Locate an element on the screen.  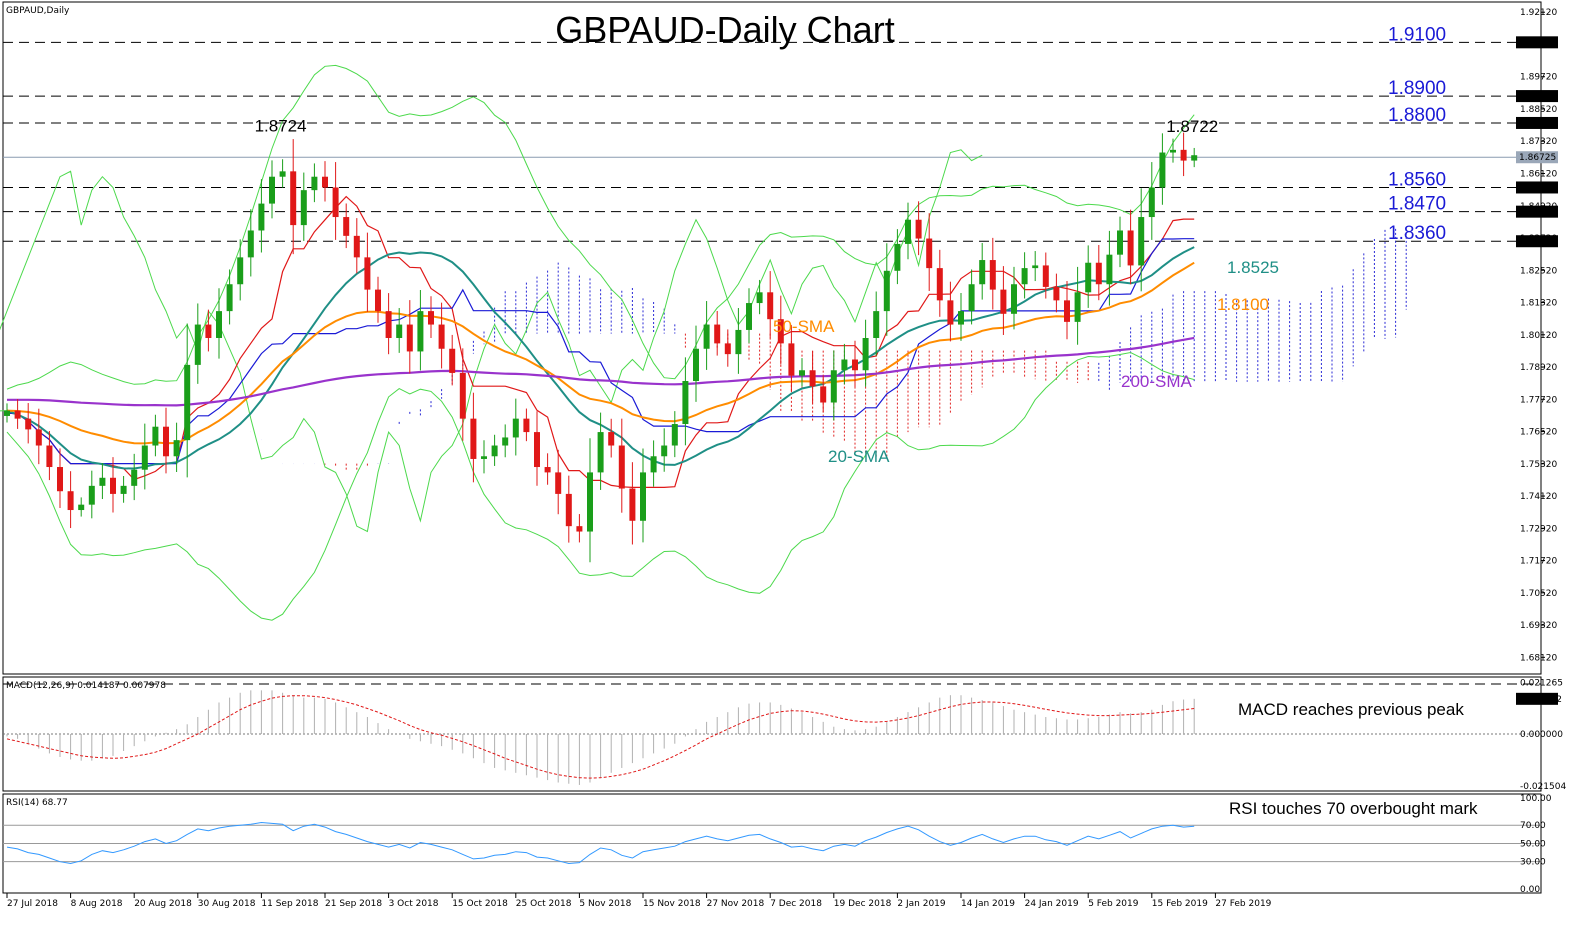
date-tick-label: 15 Oct 2018 is located at coordinates (480, 904).